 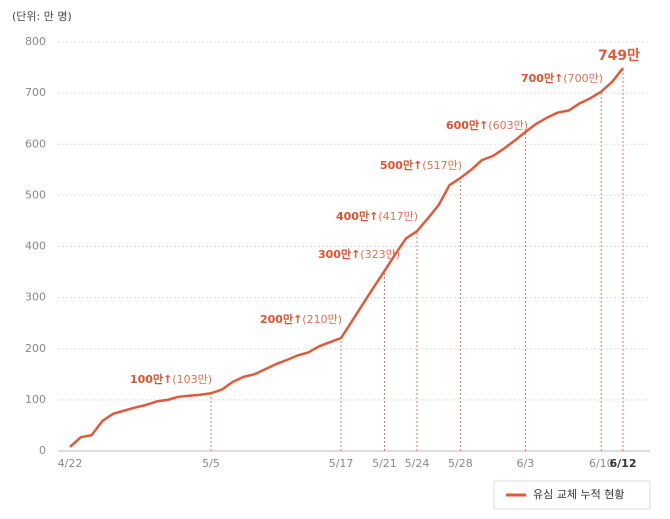 I want to click on annotation-label: 500만↑, so click(x=401, y=165).